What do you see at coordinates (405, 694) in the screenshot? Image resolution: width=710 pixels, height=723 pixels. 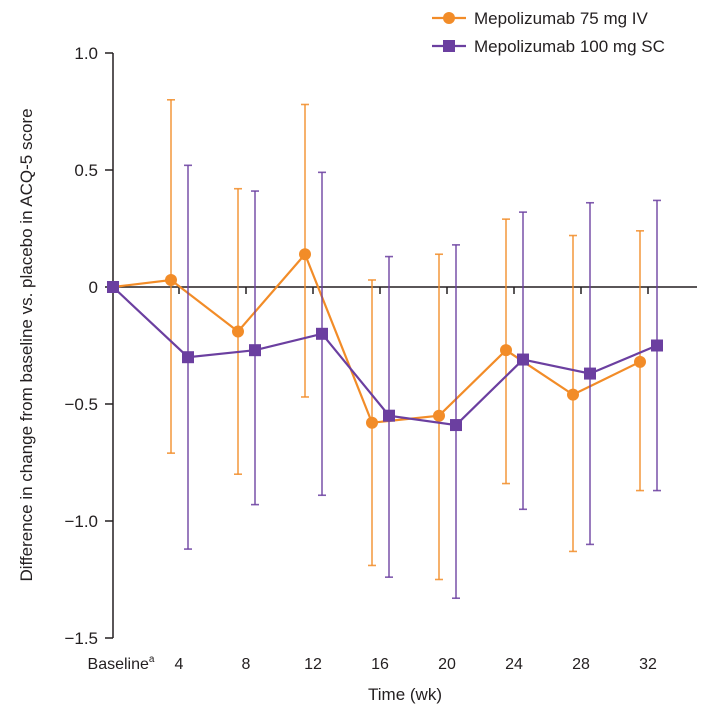 I see `x-axis-label: Time (wk)` at bounding box center [405, 694].